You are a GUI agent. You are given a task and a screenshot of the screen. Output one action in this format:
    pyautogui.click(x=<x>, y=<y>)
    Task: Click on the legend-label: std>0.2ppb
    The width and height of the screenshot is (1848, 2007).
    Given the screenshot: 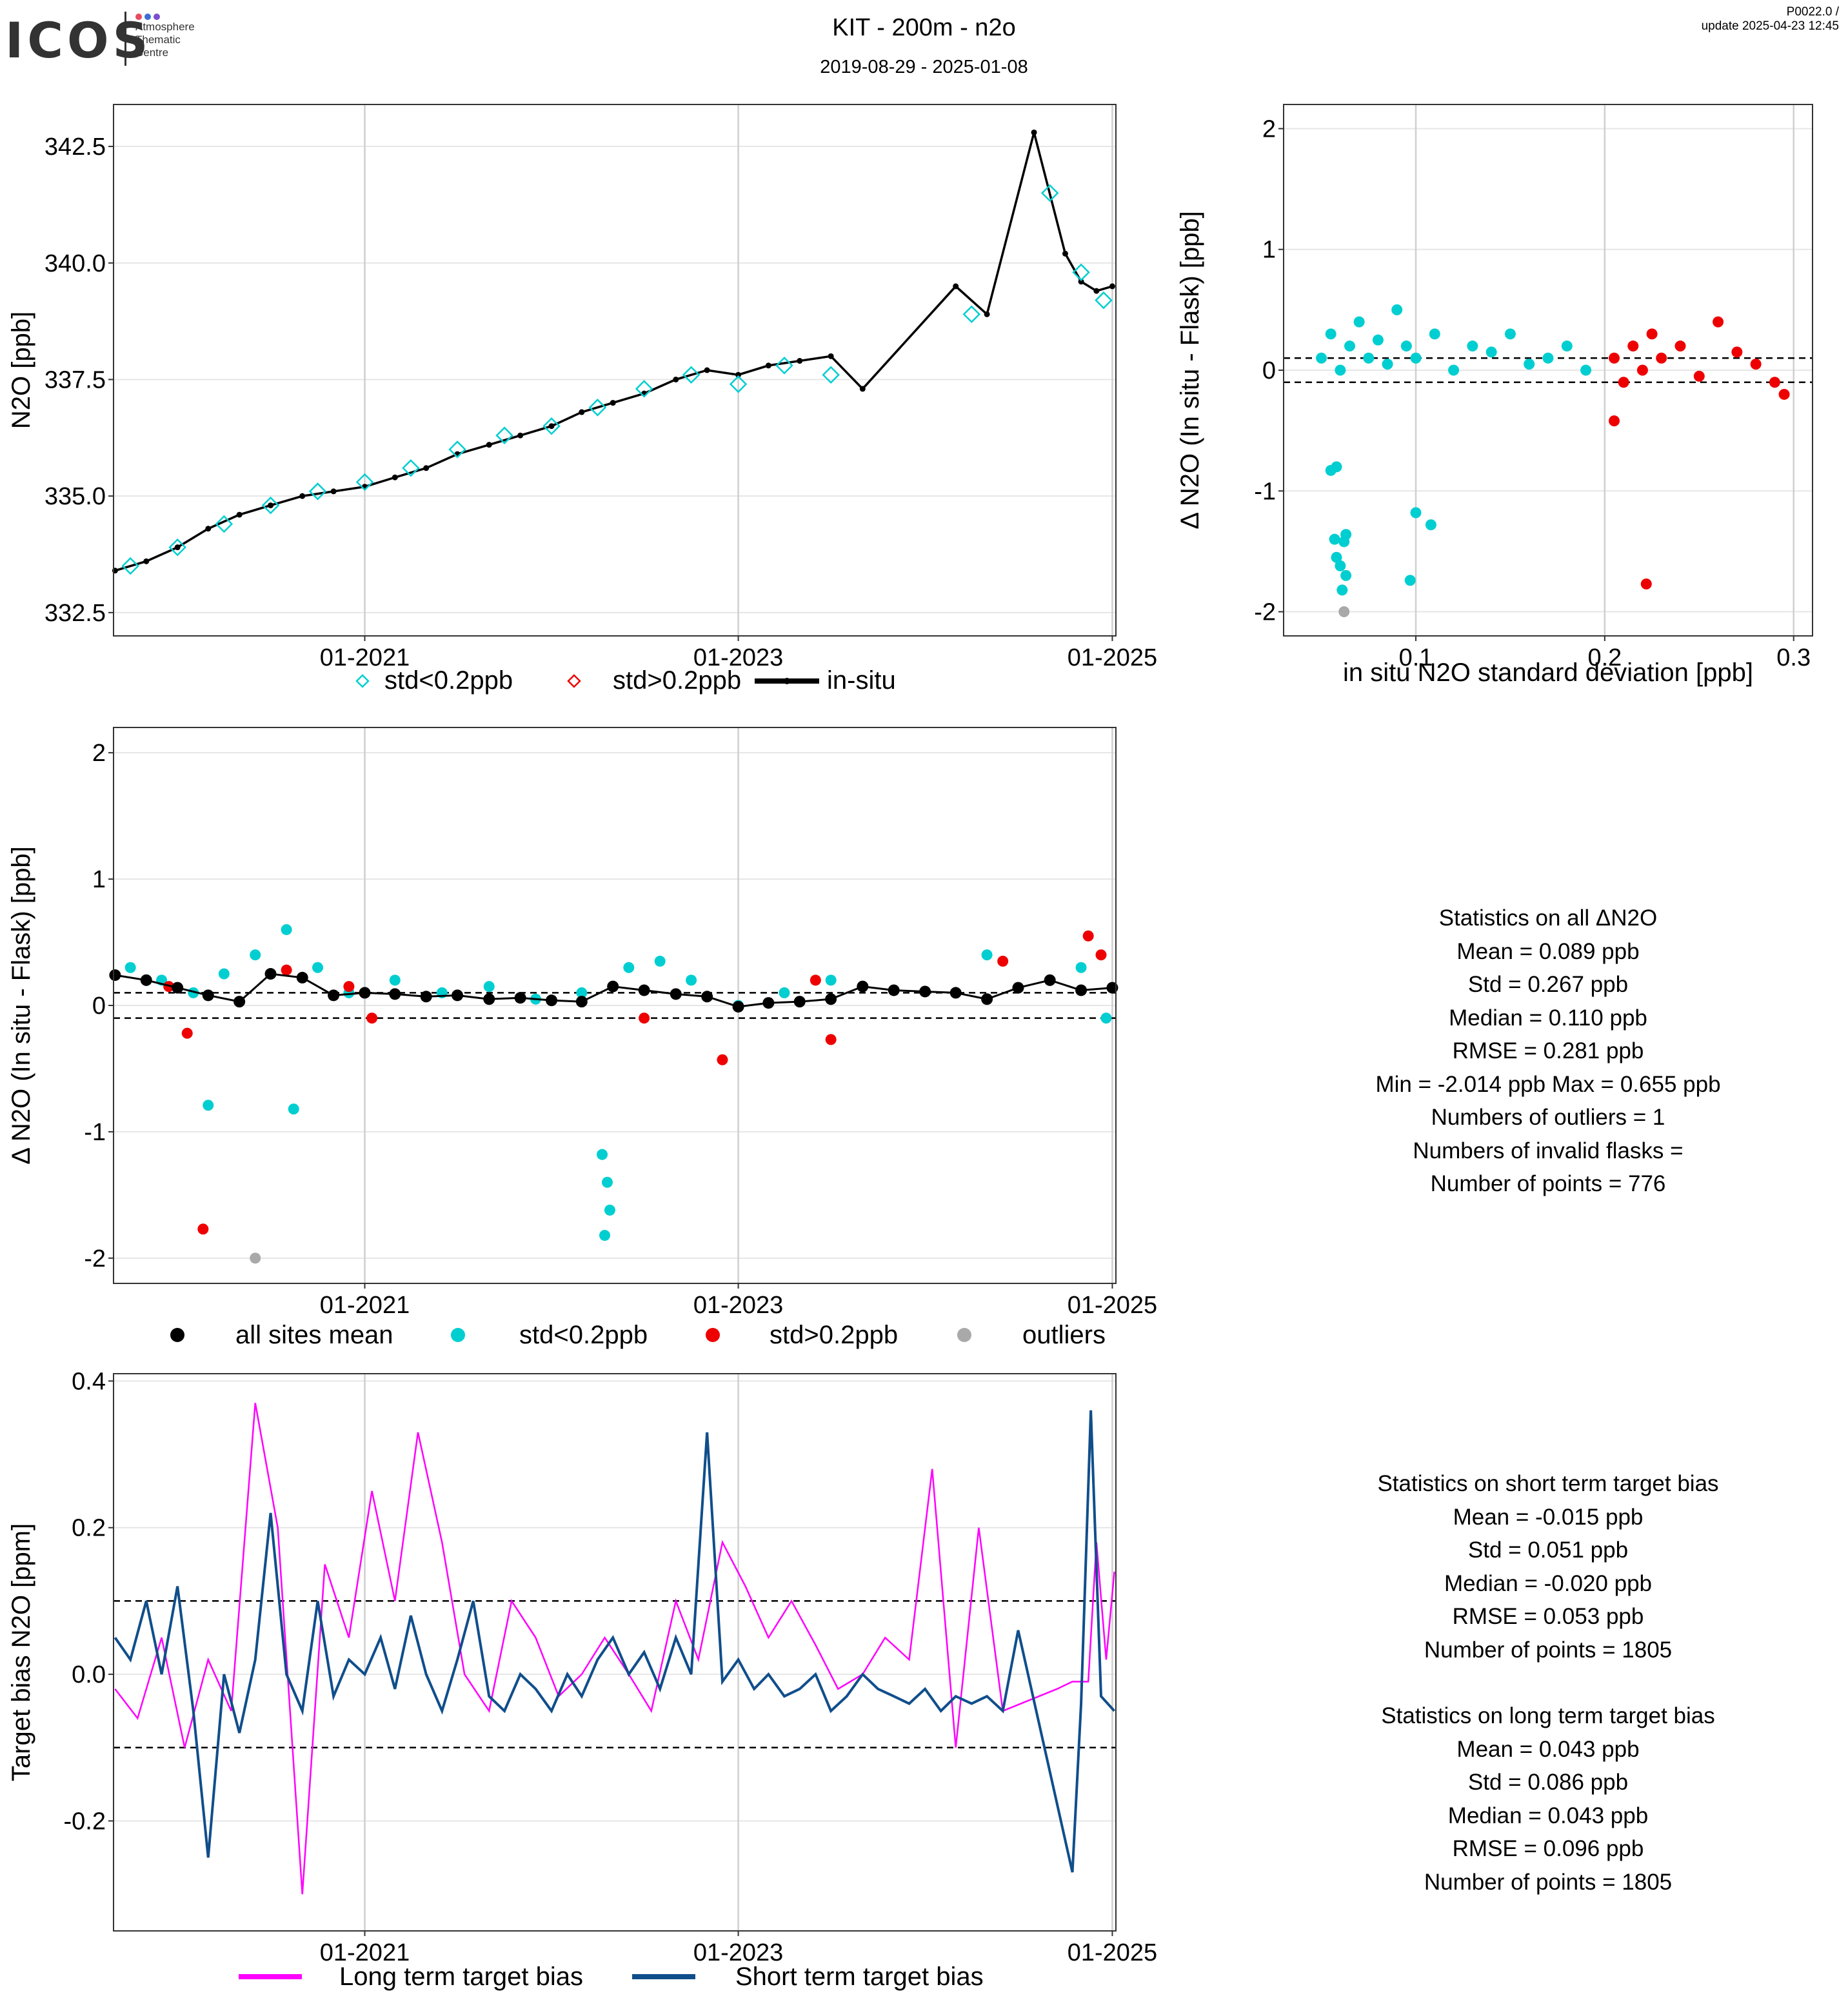 What is the action you would take?
    pyautogui.click(x=834, y=1335)
    